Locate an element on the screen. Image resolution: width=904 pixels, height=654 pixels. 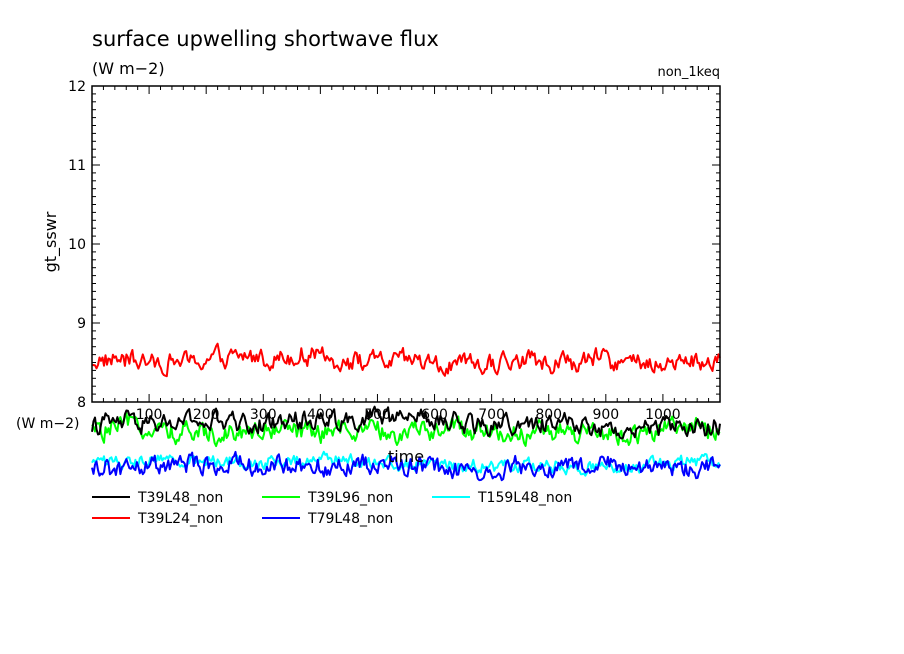
x-axis-label: time is located at coordinates (406, 456).